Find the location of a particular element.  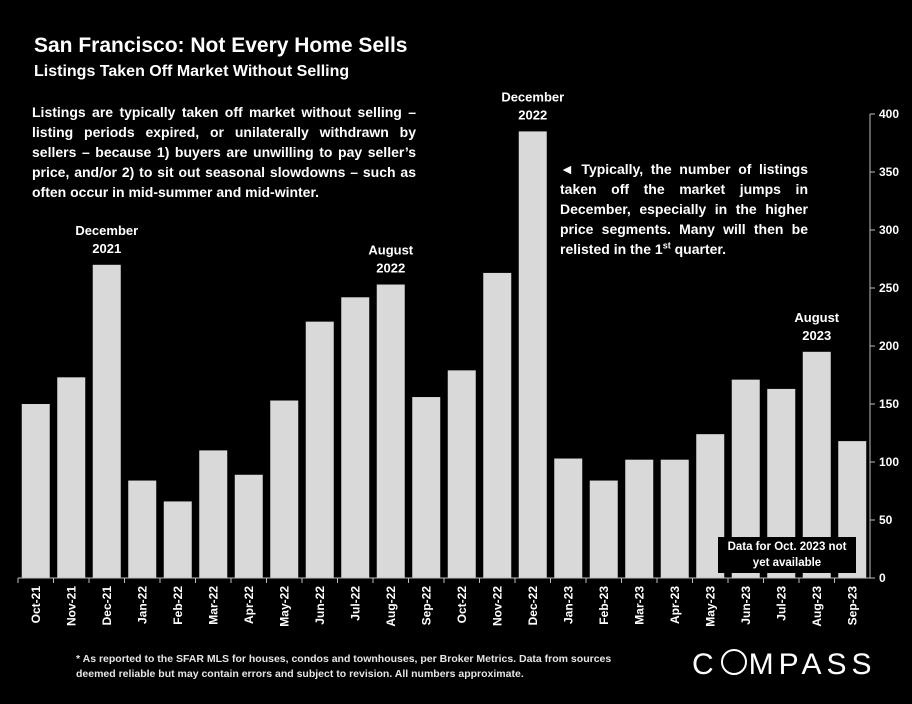

logo-ring-icon is located at coordinates (733, 662).